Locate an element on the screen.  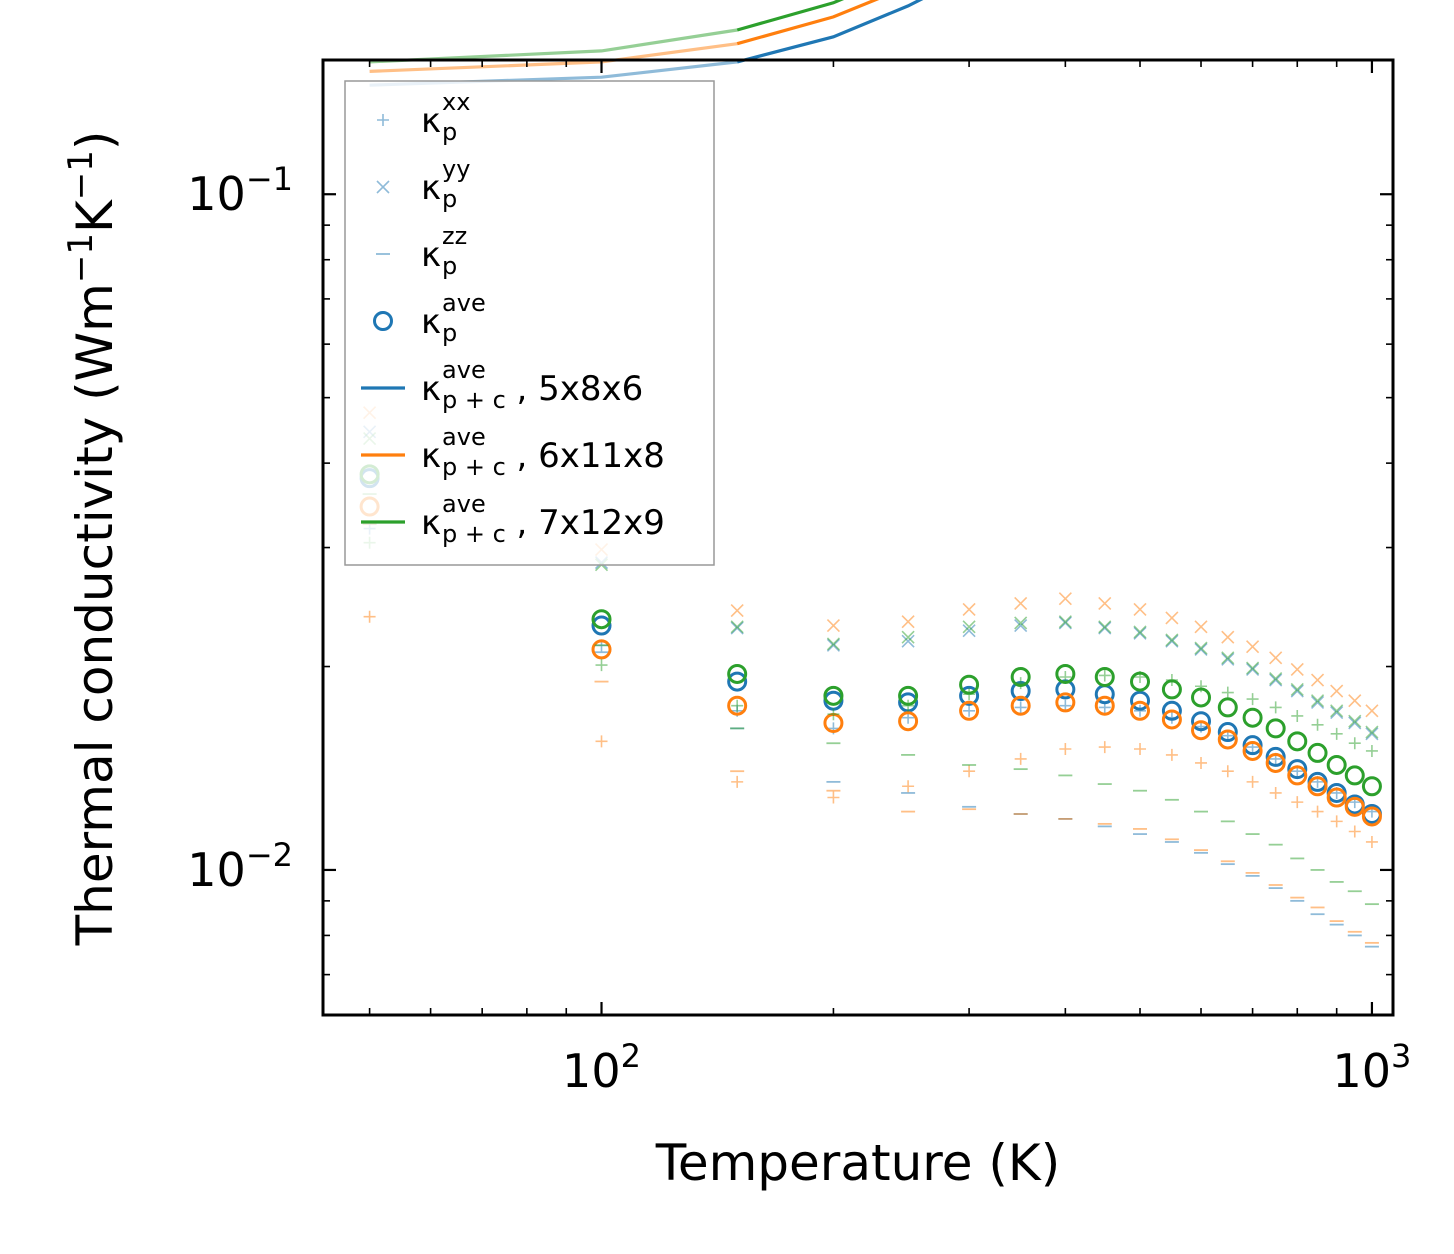
point-kyy-6x11x8-650K-shape is located at coordinates (1228, 637).